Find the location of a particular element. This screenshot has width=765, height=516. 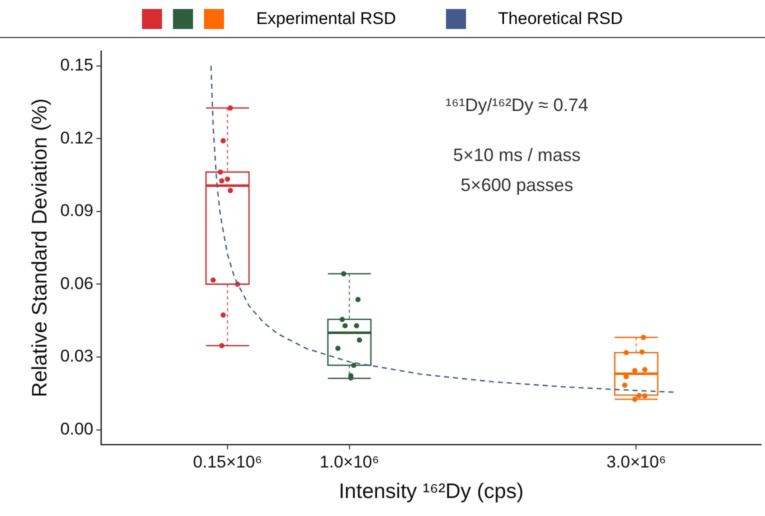

x-tick-label: 3.0×10⁶ is located at coordinates (636, 462).